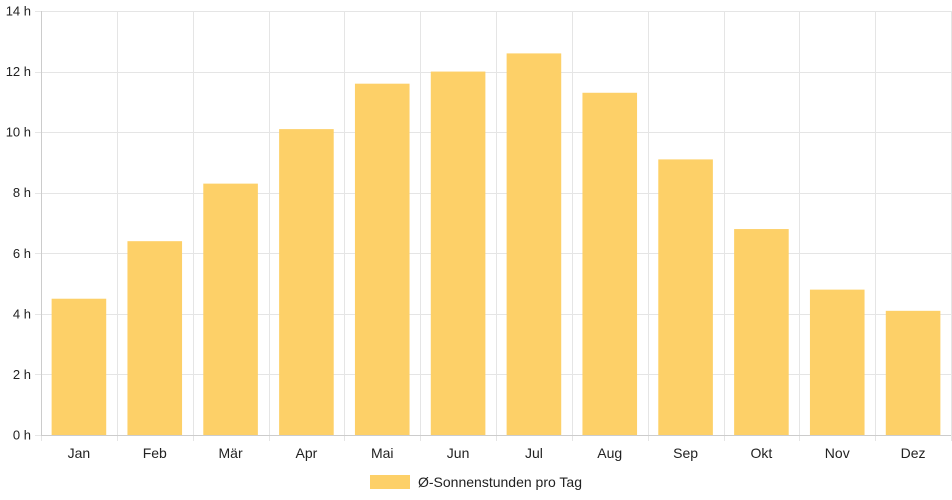  What do you see at coordinates (22, 374) in the screenshot?
I see `y-tick-label: 2 h` at bounding box center [22, 374].